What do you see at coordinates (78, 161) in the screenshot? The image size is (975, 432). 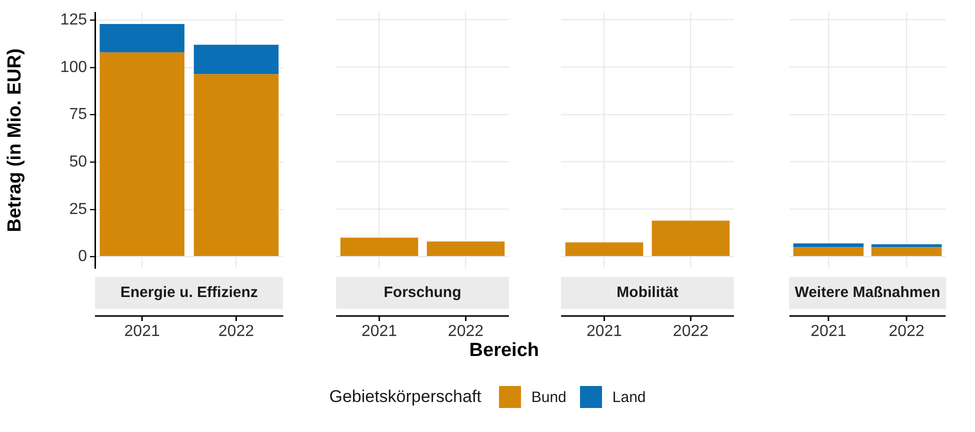 I see `y-tick-label: 50` at bounding box center [78, 161].